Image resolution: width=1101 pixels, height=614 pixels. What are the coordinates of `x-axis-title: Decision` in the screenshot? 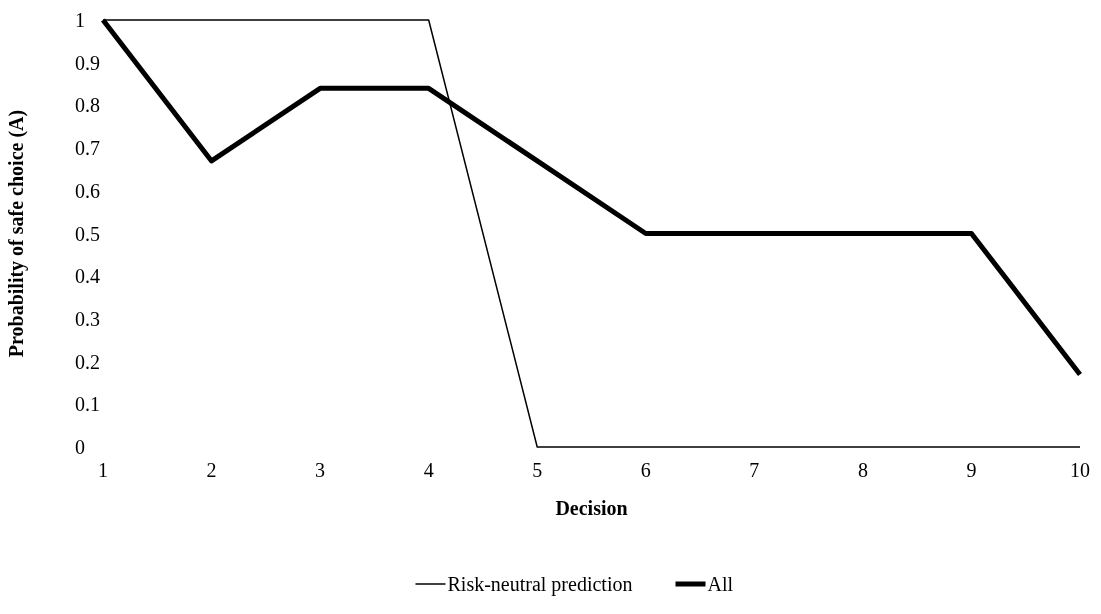 It's located at (591, 508).